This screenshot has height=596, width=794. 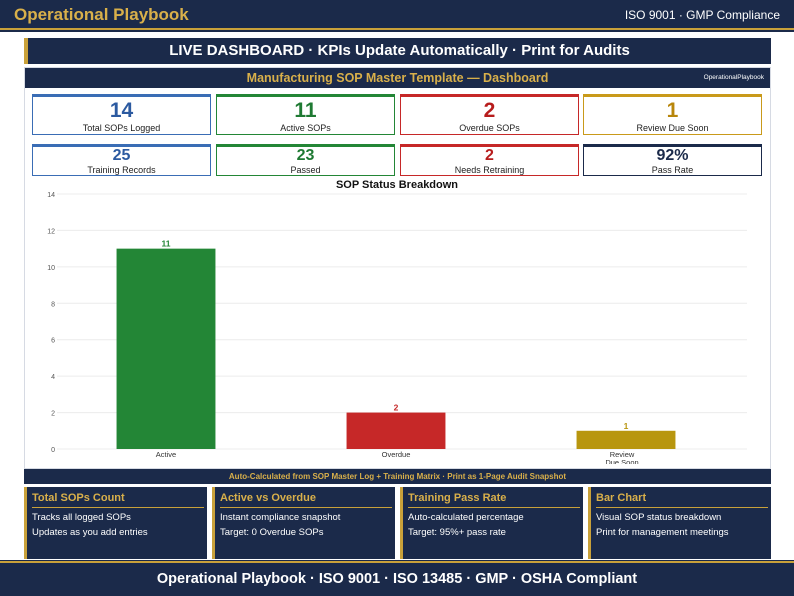 I want to click on card-line: Auto-calculated percentage, so click(x=466, y=517).